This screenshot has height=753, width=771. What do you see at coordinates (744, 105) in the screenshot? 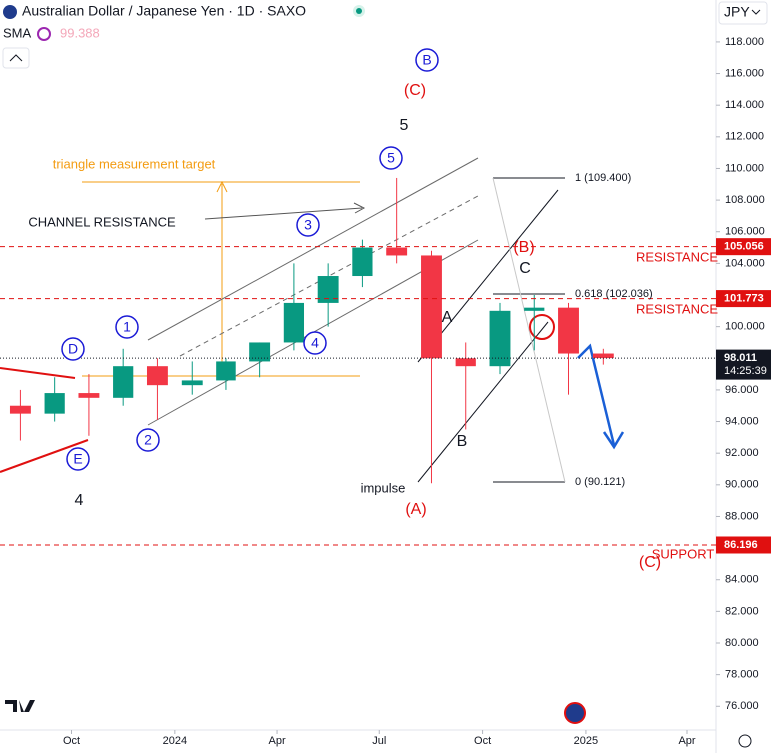
I see `y-tick-label: 114.000` at bounding box center [744, 105].